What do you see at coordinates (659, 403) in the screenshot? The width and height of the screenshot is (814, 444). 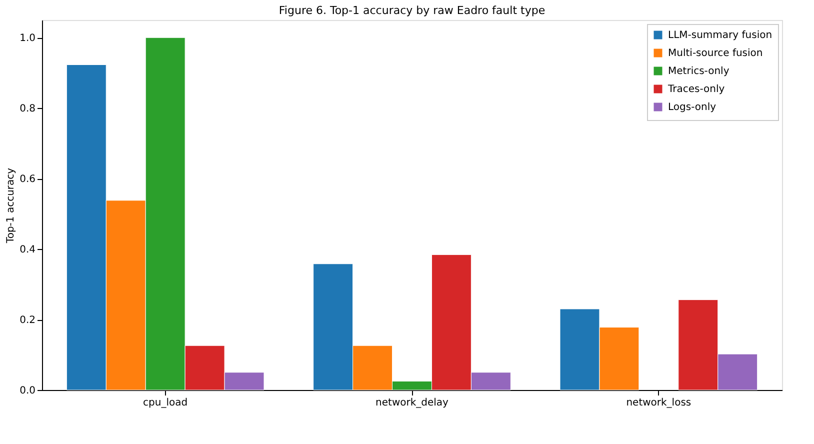 I see `x-tick-label: network_loss` at bounding box center [659, 403].